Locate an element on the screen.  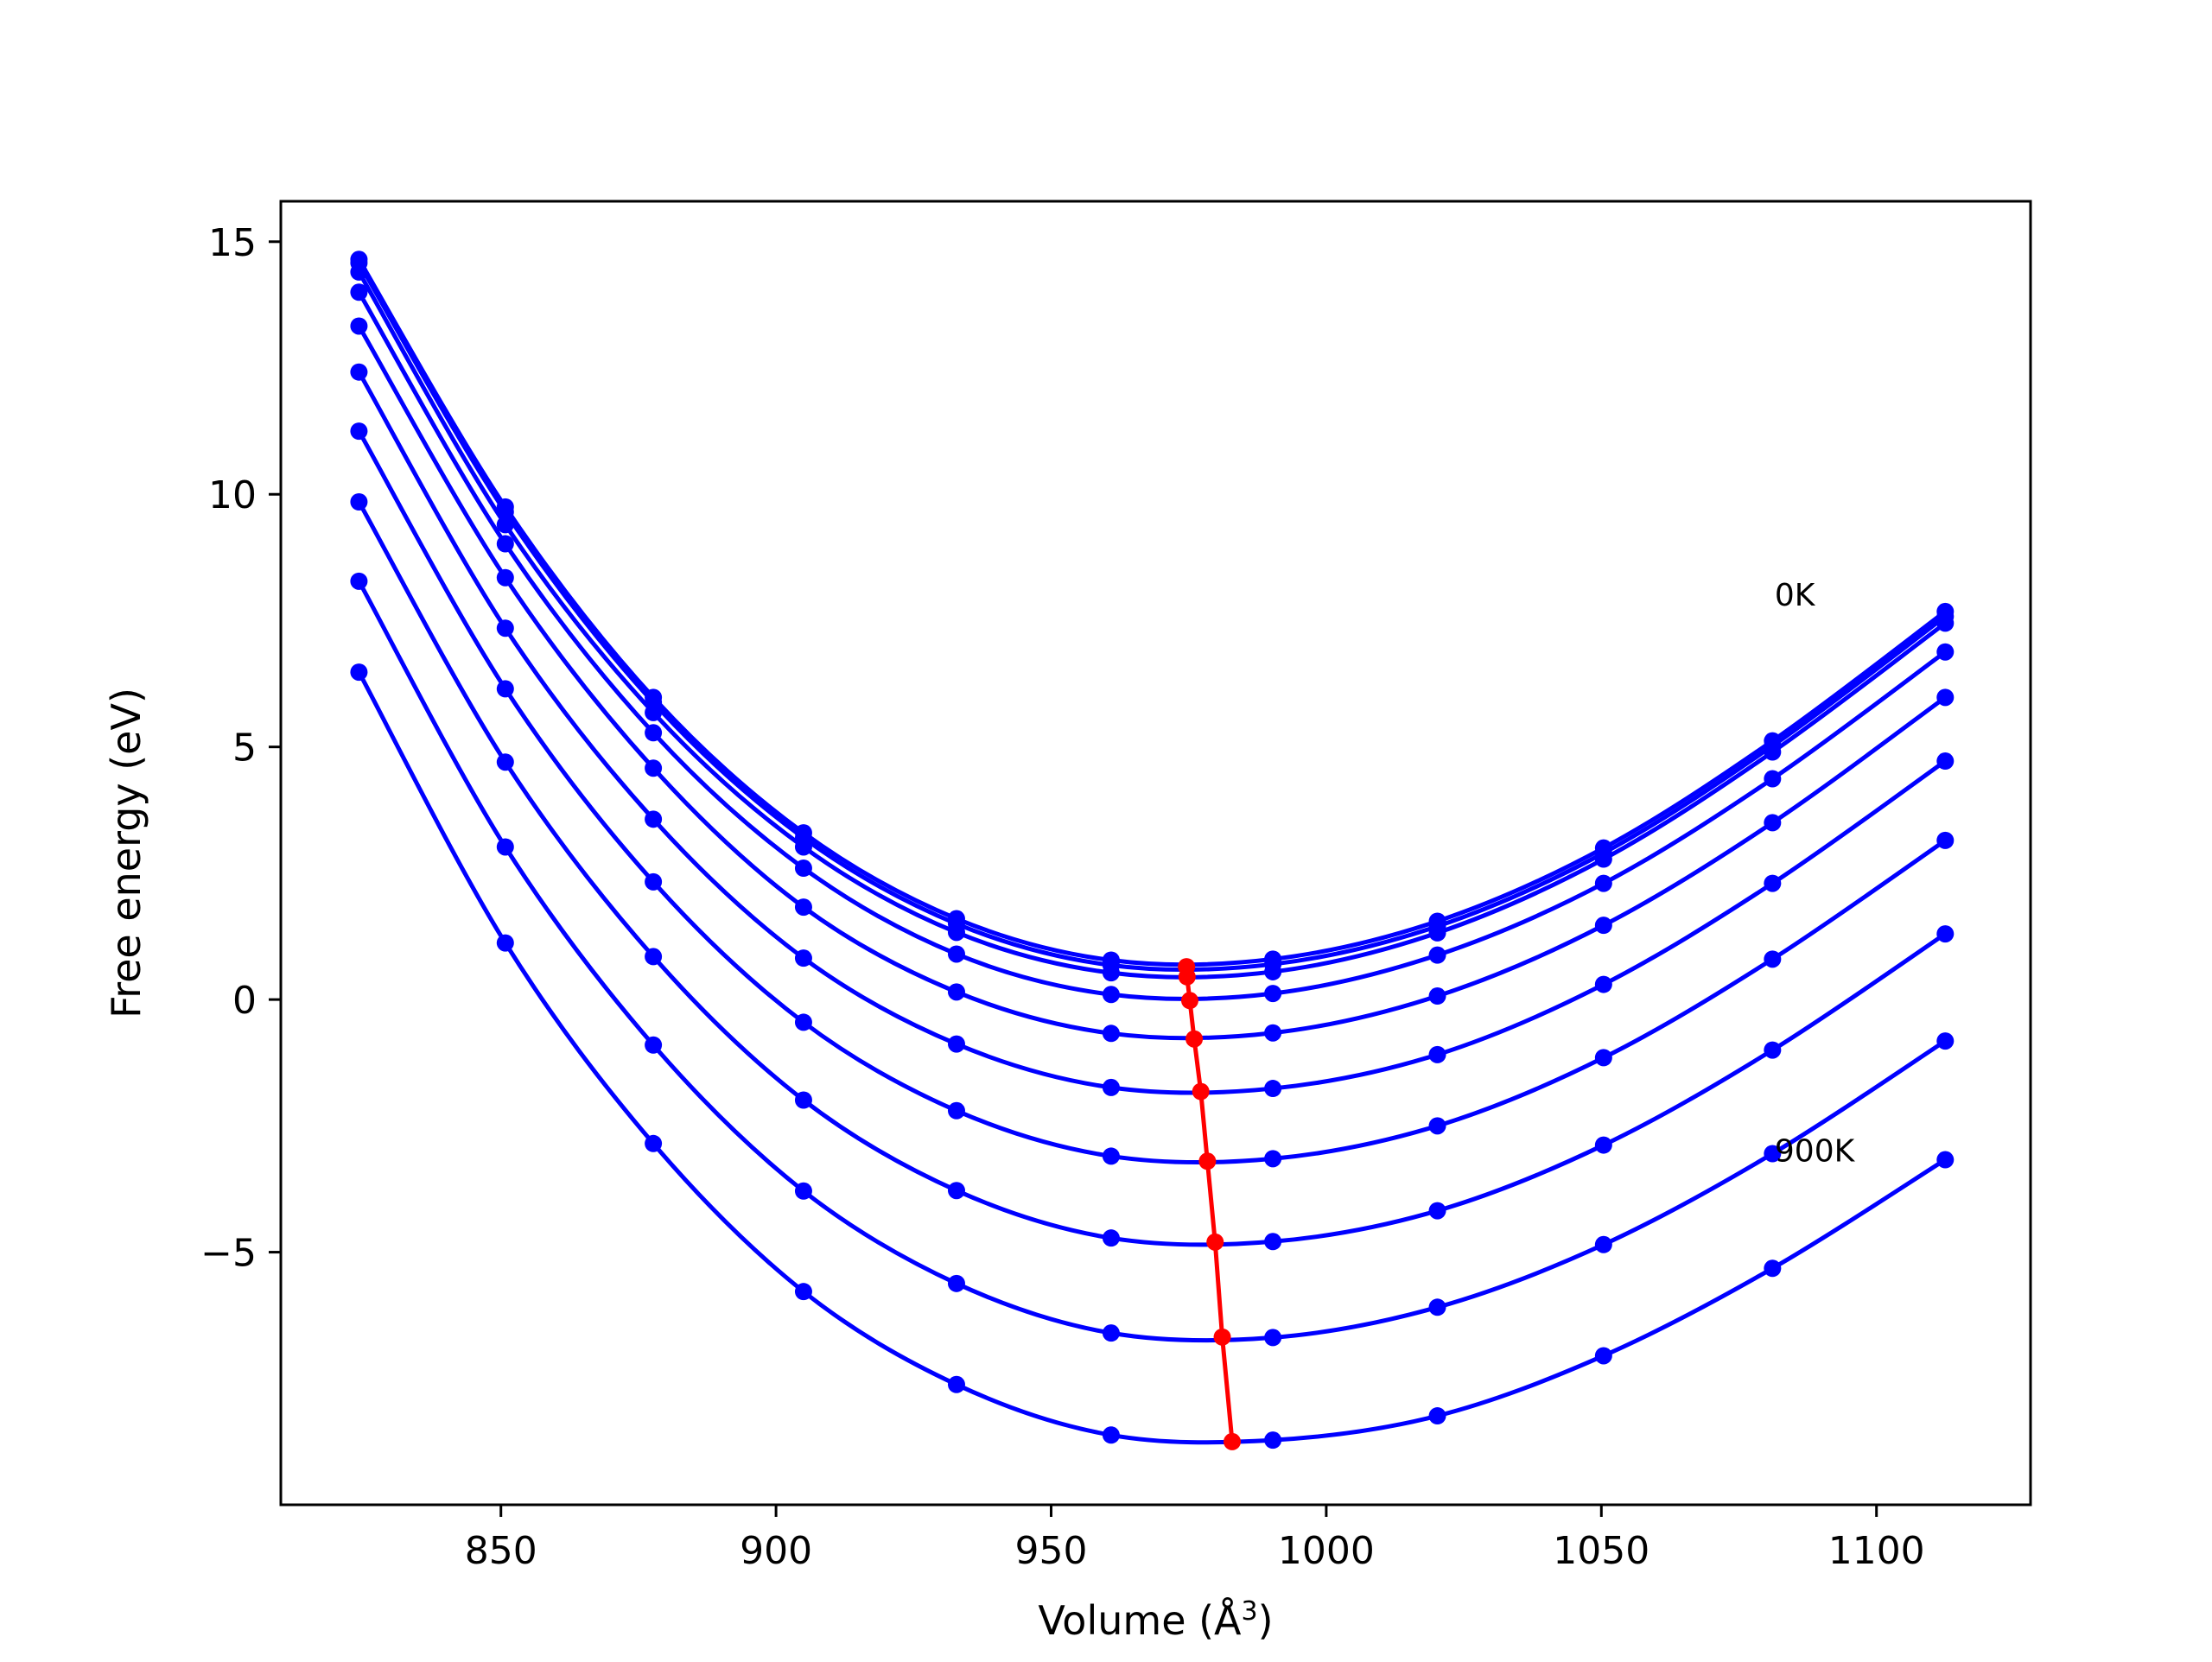
x-tick-label-2: 950 is located at coordinates (1051, 1551).